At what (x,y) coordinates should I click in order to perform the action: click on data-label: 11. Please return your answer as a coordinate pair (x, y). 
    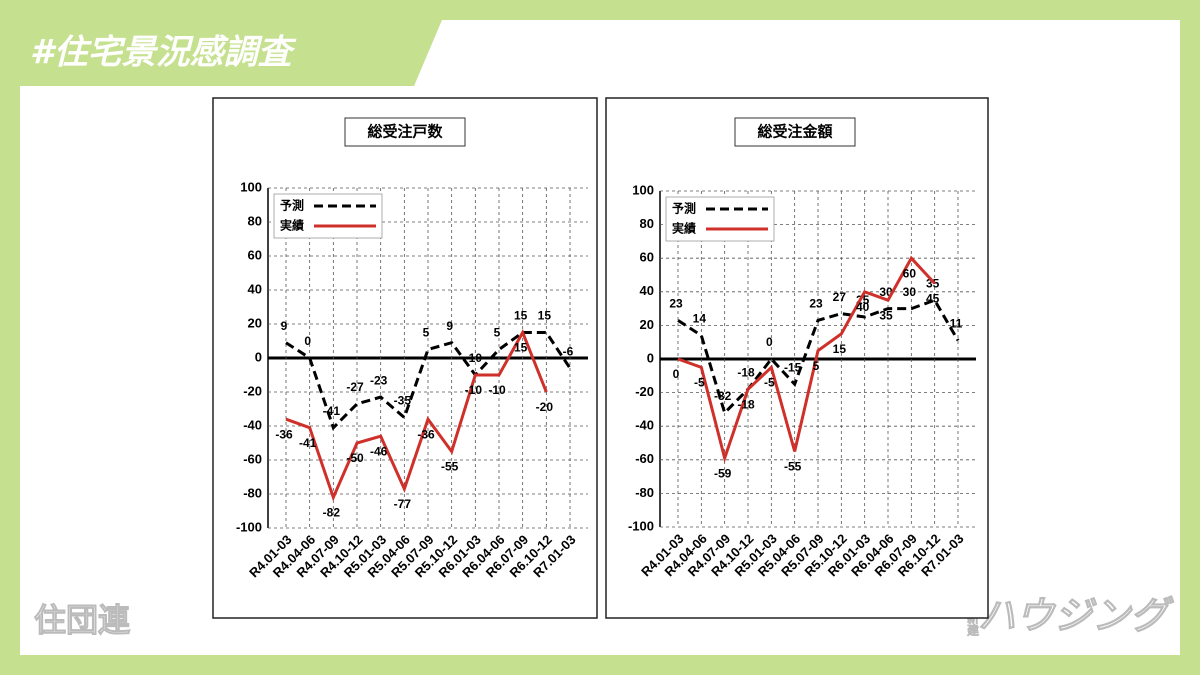
    Looking at the image, I should click on (956, 324).